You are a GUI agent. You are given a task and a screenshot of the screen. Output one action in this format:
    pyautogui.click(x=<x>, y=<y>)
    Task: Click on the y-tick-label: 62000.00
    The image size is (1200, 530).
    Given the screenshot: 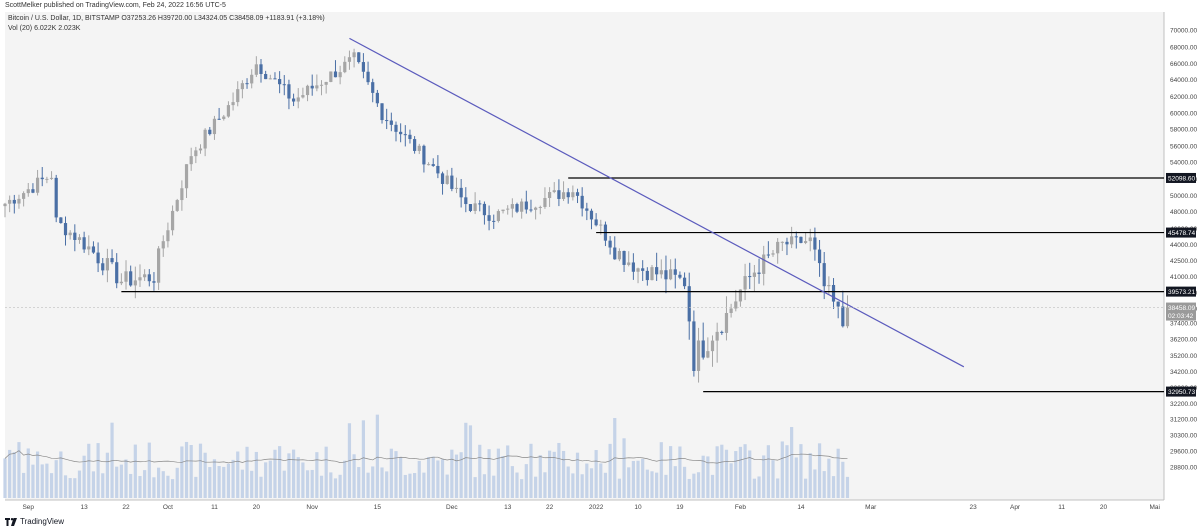 What is the action you would take?
    pyautogui.click(x=1183, y=97)
    